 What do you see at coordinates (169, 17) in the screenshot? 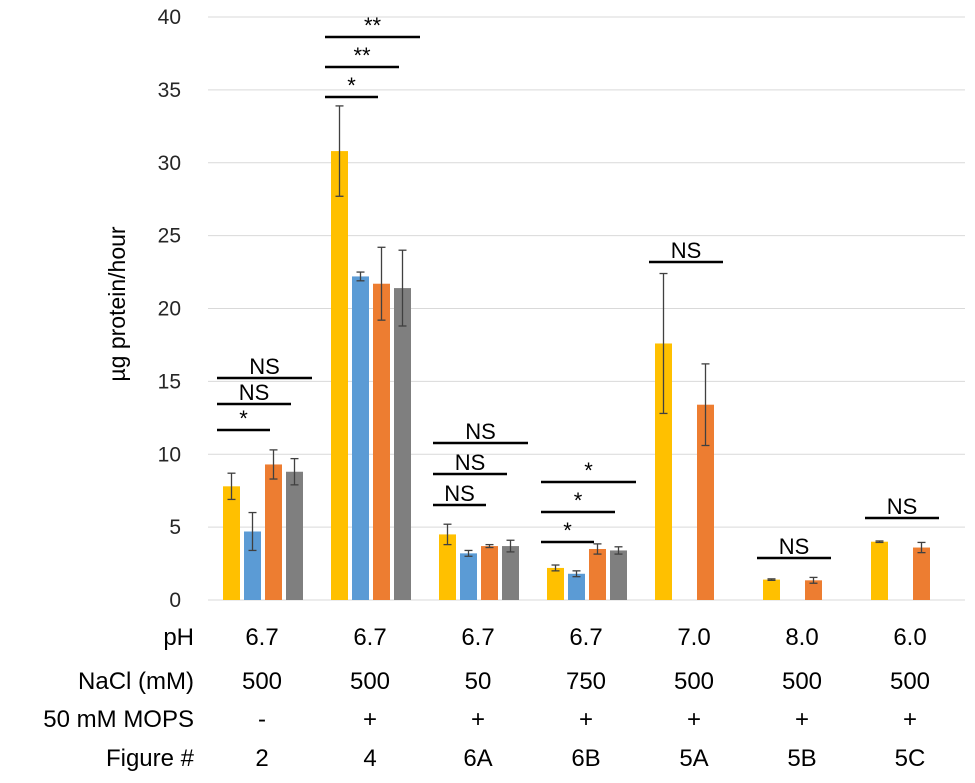
I see `y-tick-label: 40` at bounding box center [169, 17].